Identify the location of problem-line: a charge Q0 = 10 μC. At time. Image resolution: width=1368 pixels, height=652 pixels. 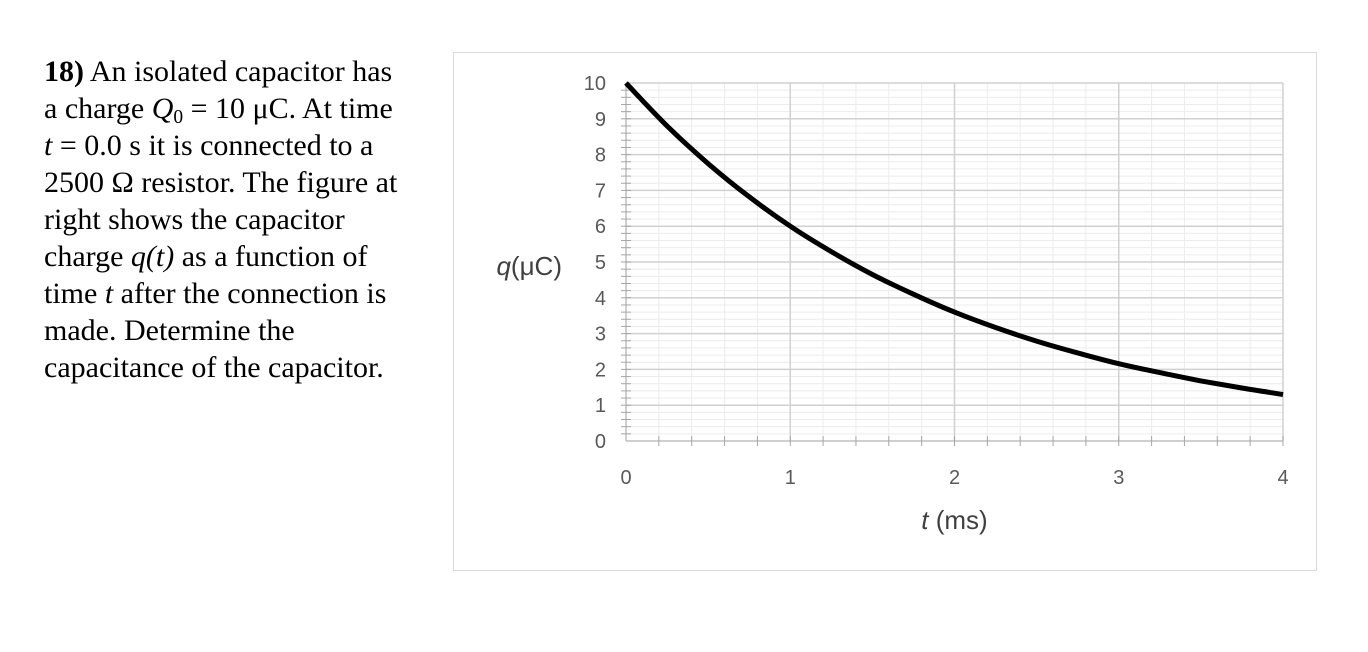
(244, 108).